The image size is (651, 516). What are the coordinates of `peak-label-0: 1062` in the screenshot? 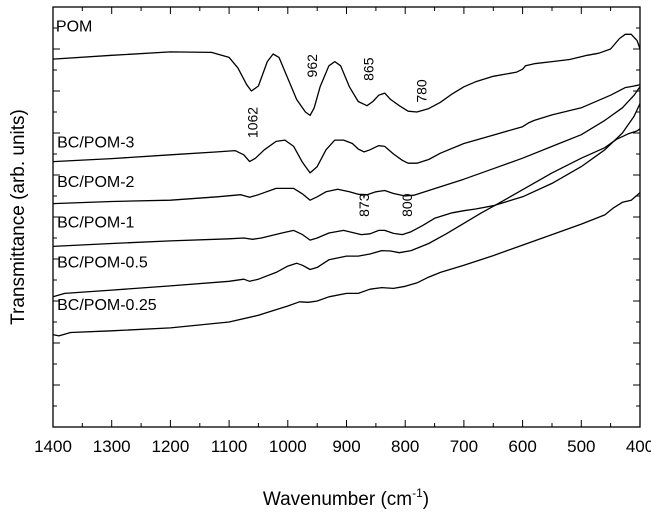 It's located at (252, 122).